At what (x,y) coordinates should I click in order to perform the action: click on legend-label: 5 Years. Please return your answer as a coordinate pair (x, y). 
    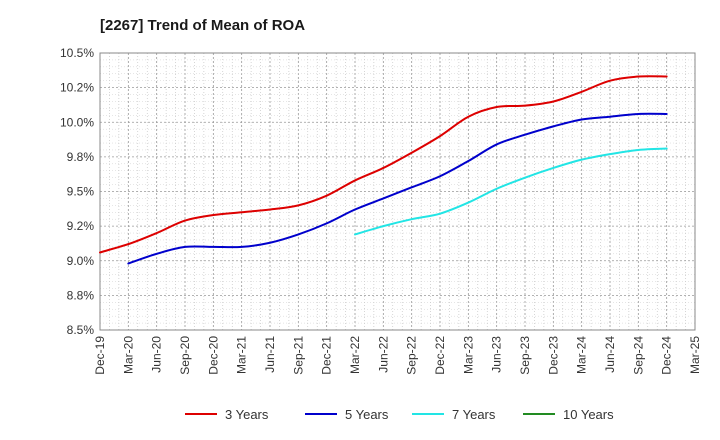
    Looking at the image, I should click on (367, 414).